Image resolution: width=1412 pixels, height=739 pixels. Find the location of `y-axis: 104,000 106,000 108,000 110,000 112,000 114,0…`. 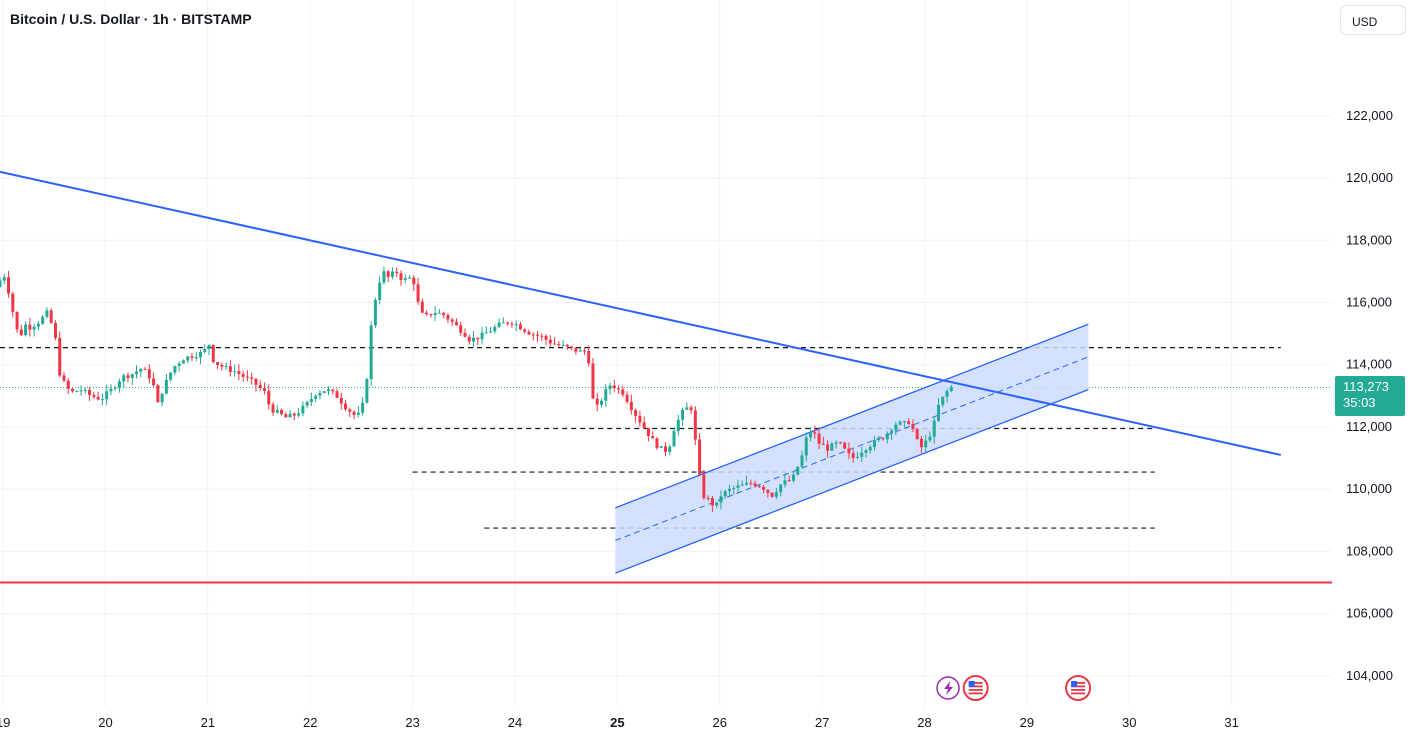

y-axis: 104,000 106,000 108,000 110,000 112,000 114,0… is located at coordinates (1369, 395).